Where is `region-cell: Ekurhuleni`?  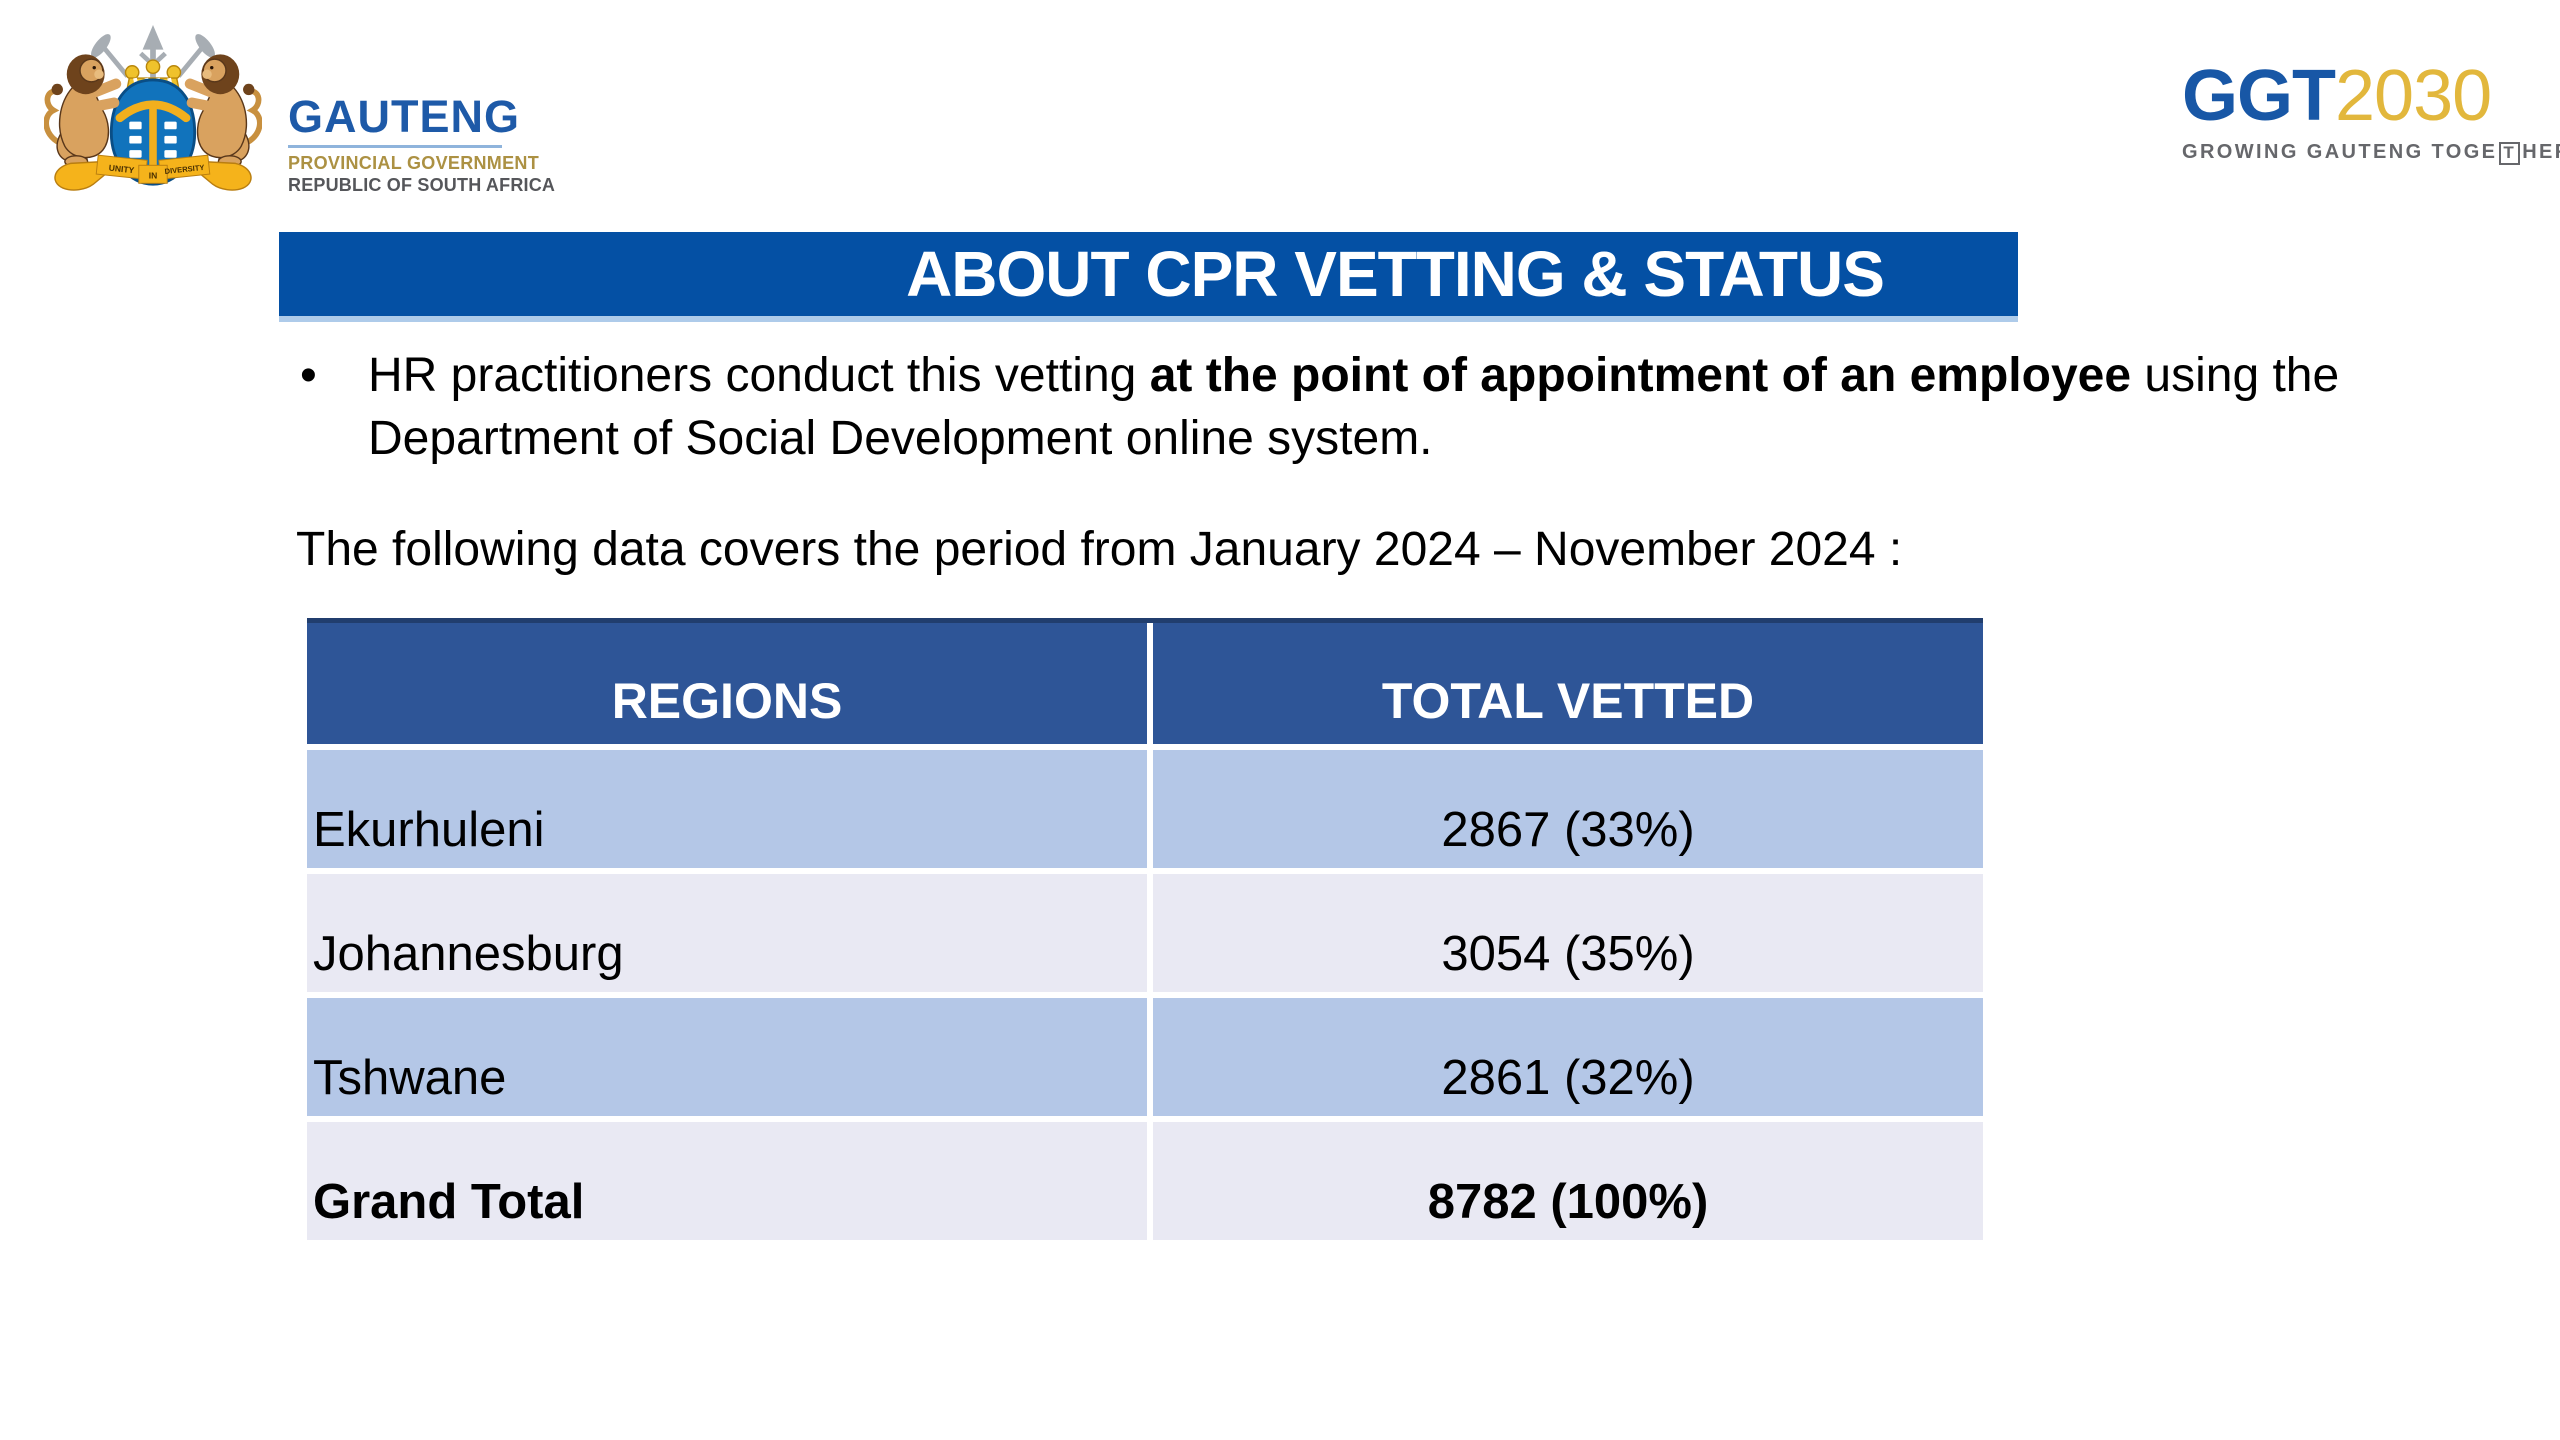 region-cell: Ekurhuleni is located at coordinates (730, 809).